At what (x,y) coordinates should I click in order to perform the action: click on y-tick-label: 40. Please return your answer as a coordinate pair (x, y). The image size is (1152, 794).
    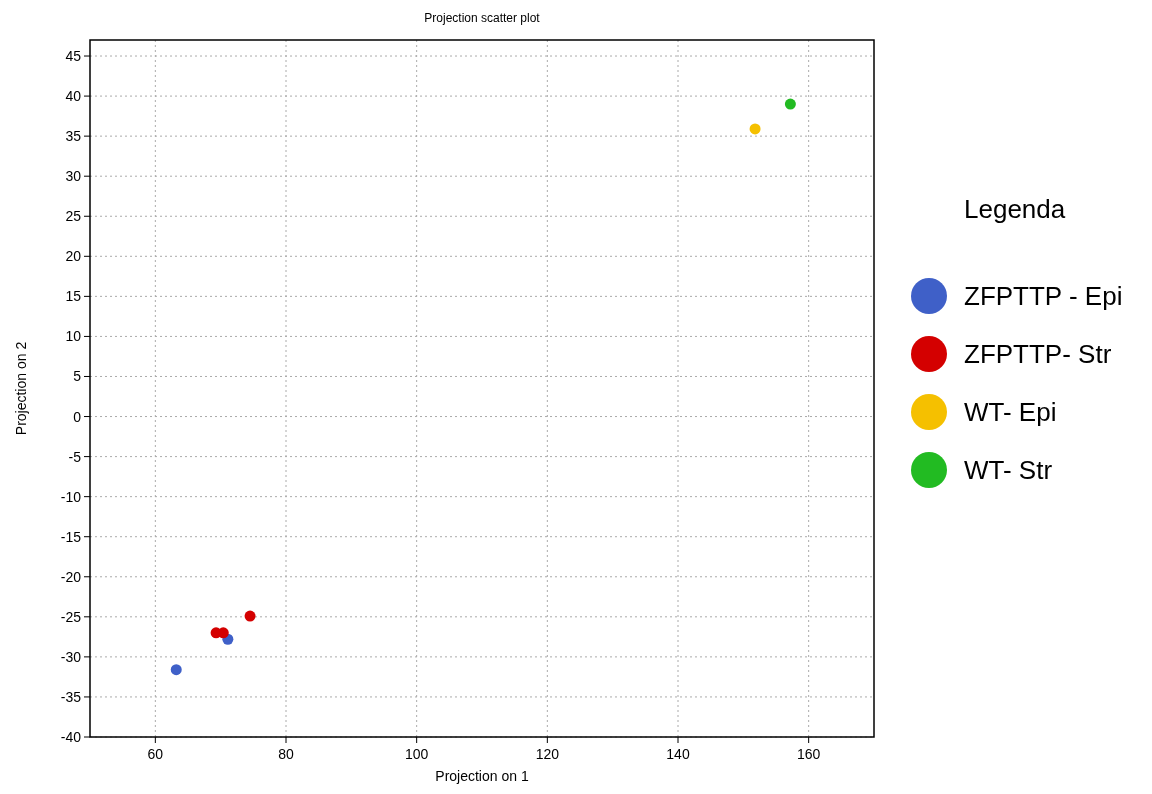
    Looking at the image, I should click on (73, 96).